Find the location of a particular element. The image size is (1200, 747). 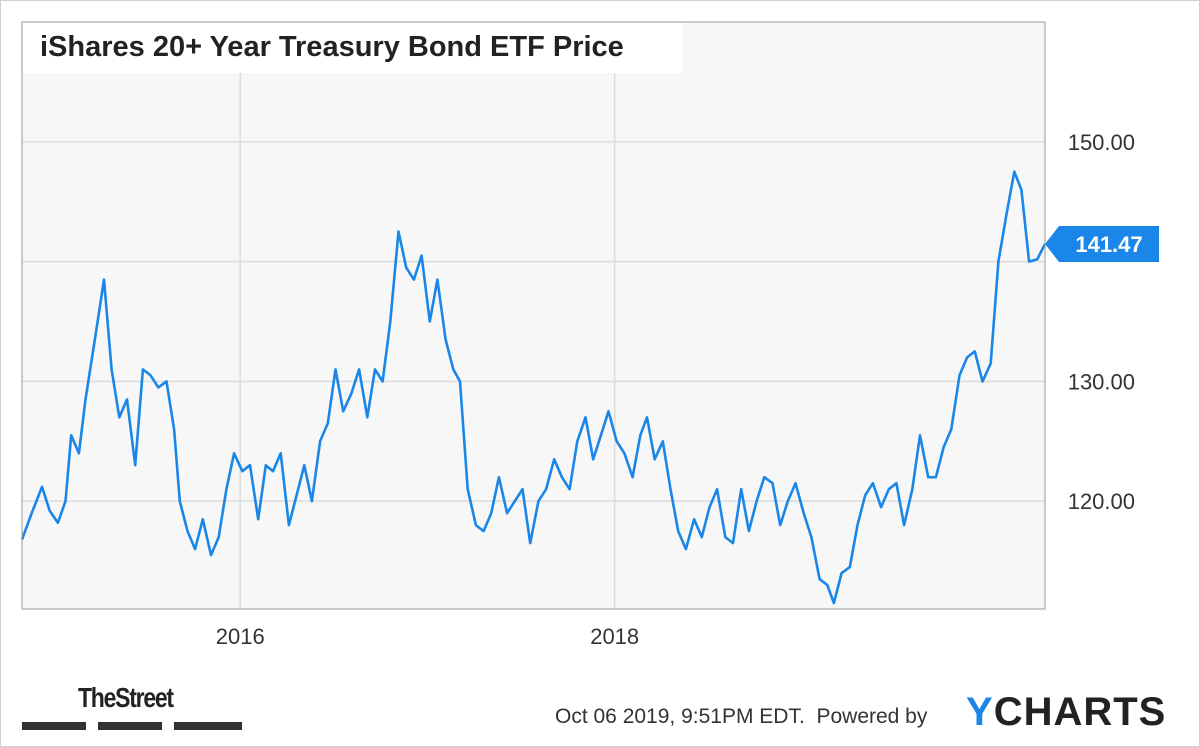

ycharts-logo-rest: CHARTS is located at coordinates (1080, 712).